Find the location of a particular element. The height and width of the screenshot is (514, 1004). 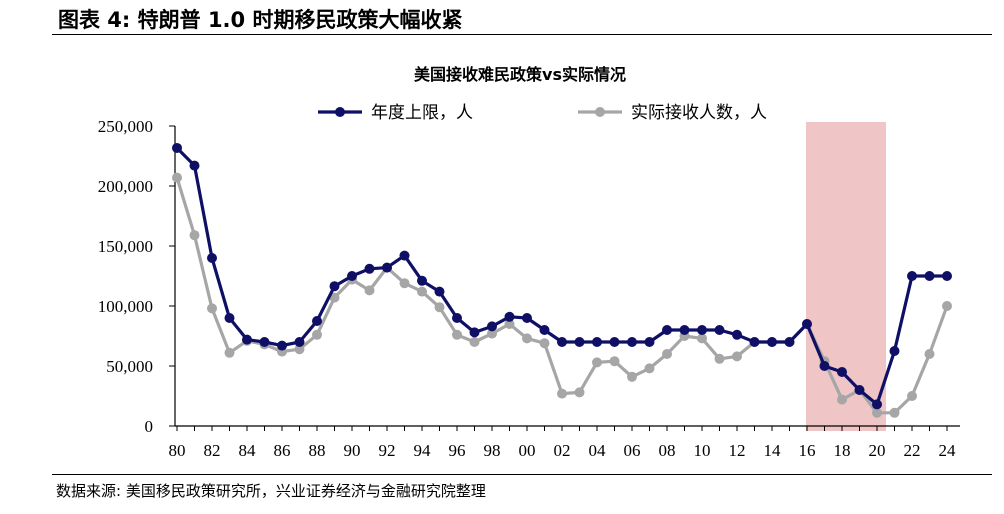

y-tick-label: 250,000 is located at coordinates (125, 126).